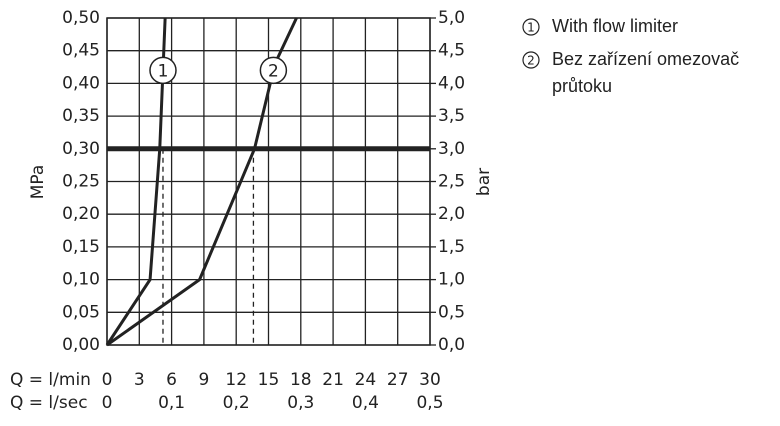 This screenshot has height=426, width=780. What do you see at coordinates (171, 380) in the screenshot?
I see `x-tick-label: 6` at bounding box center [171, 380].